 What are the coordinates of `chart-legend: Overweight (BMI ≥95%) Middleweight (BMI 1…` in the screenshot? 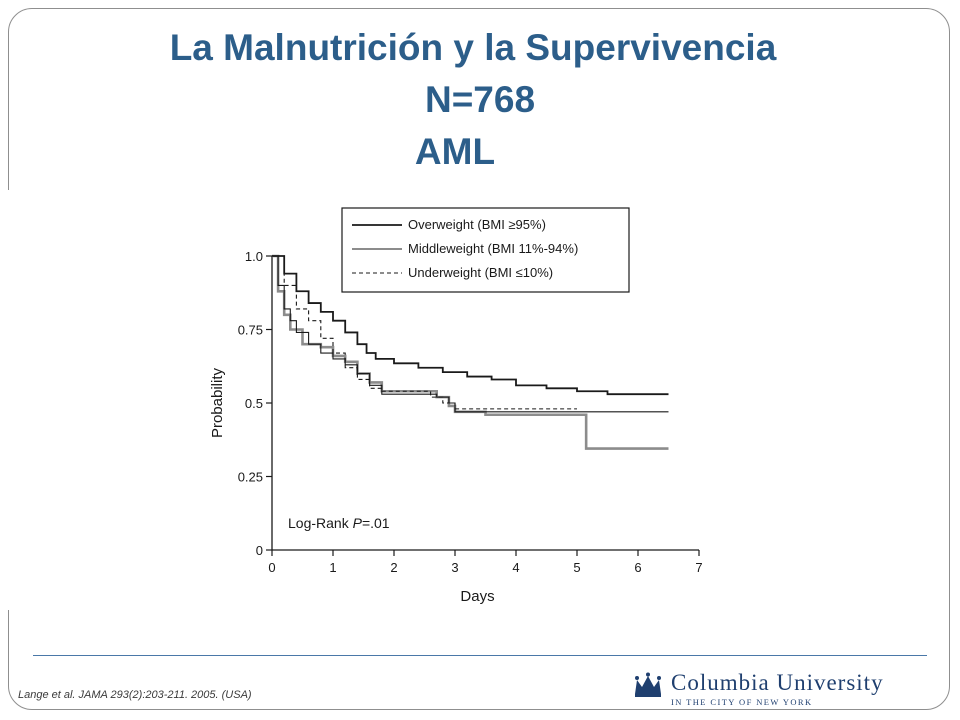 It's located at (485, 250).